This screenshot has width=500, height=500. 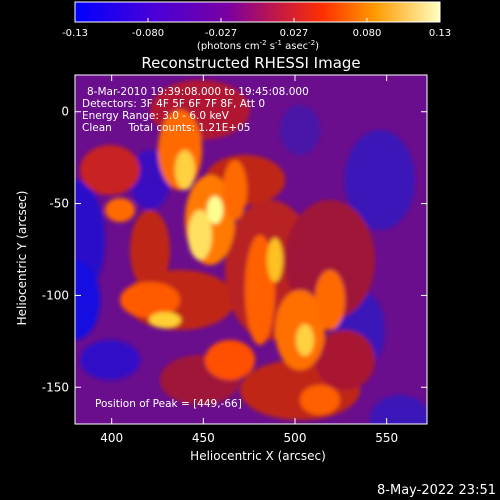 I want to click on annotation-detectors: Detectors: 3F 4F 5F 6F 7F 8F, Att 0, so click(x=173, y=104).